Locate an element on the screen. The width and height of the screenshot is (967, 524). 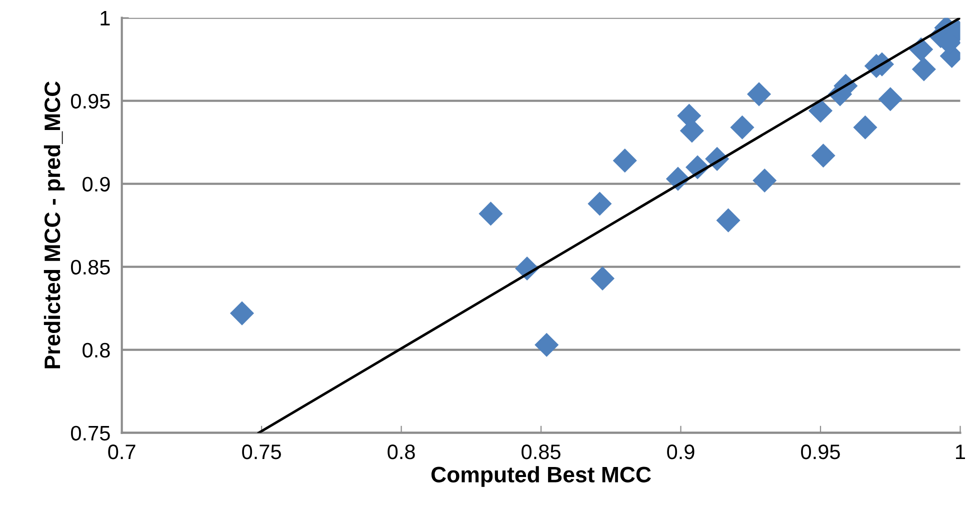
x-tick-label: 0.8 is located at coordinates (401, 452).